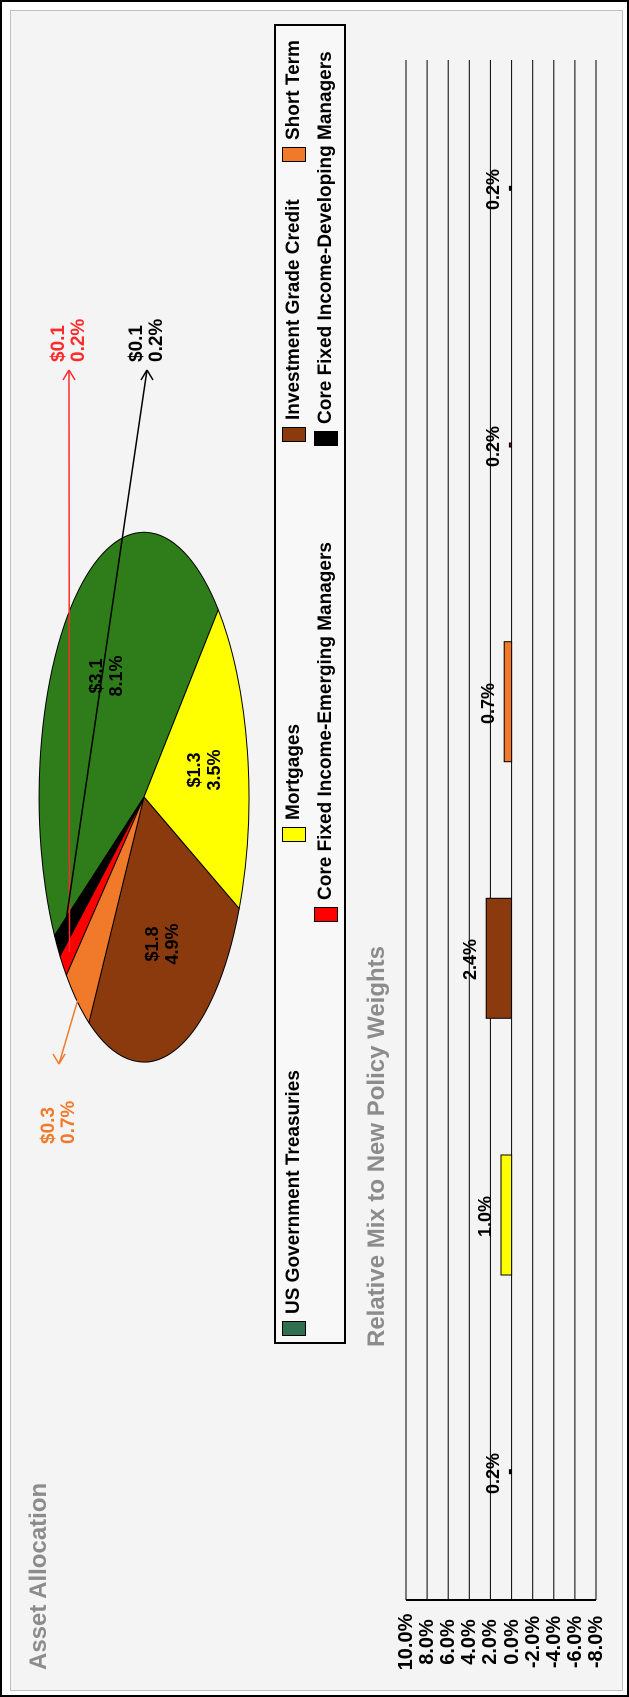 The image size is (629, 1697). I want to click on bar-data-label: 1.0%, so click(485, 1216).